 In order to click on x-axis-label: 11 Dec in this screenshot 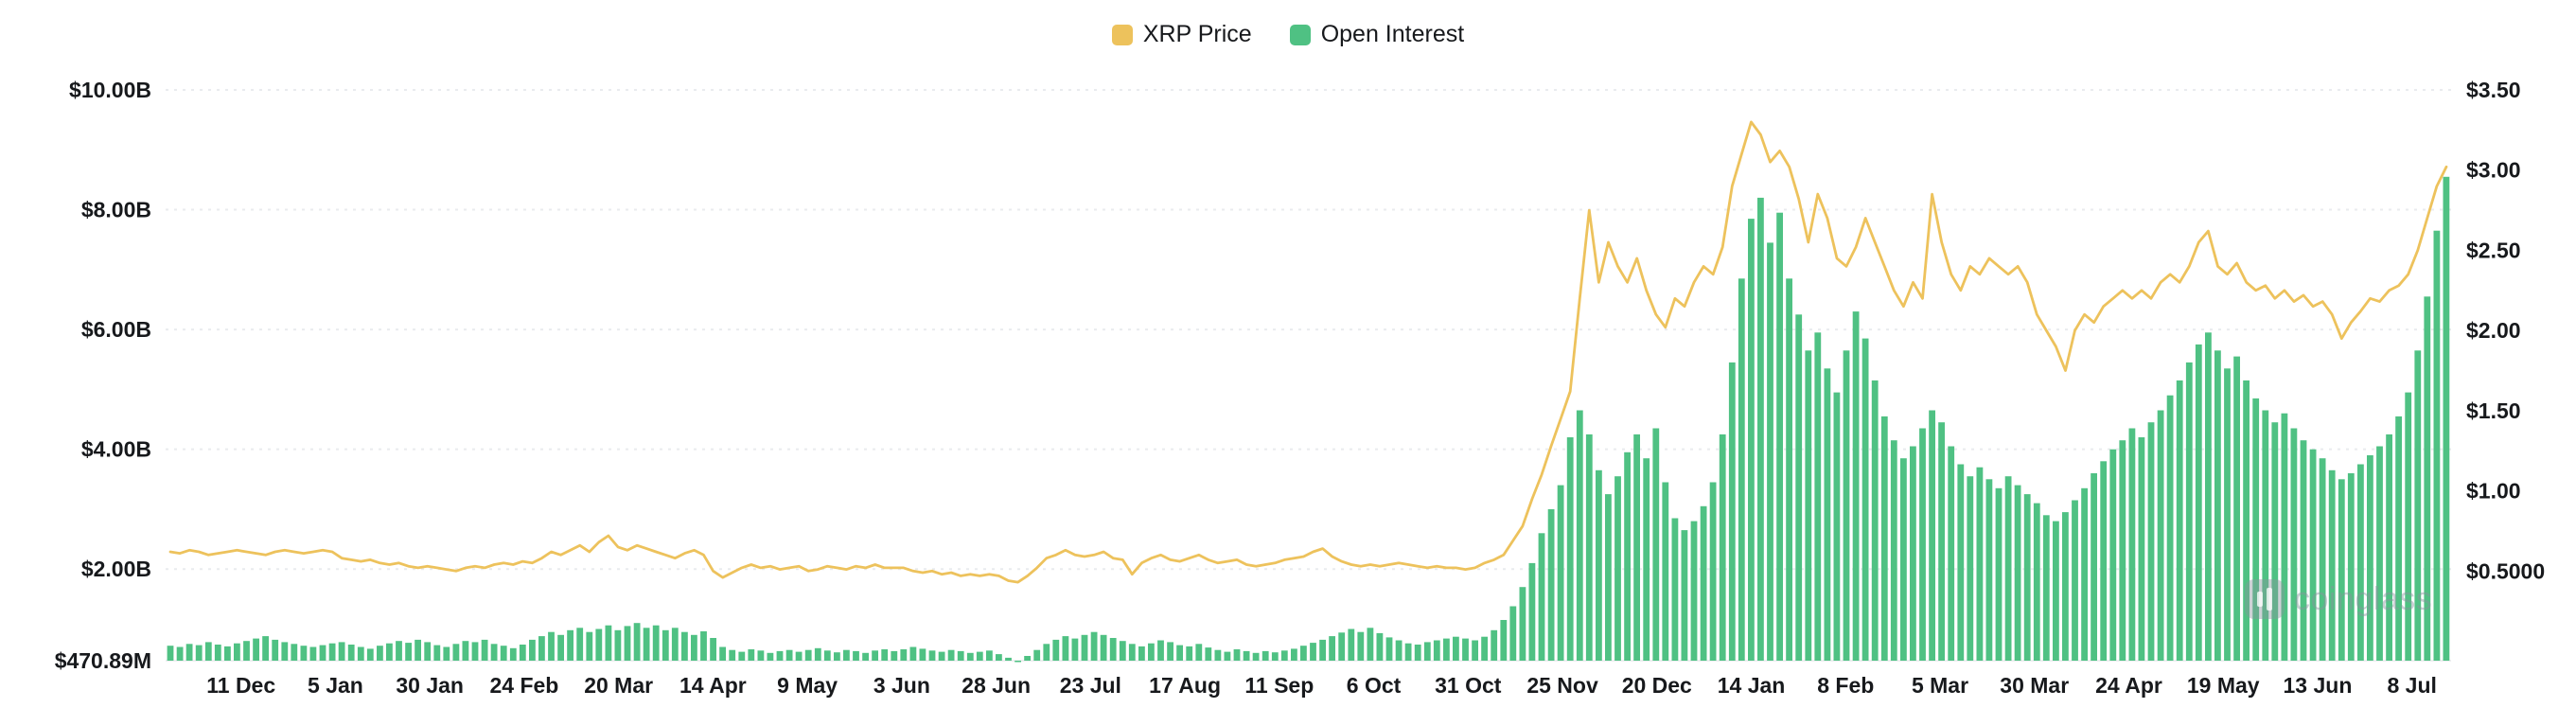, I will do `click(240, 685)`.